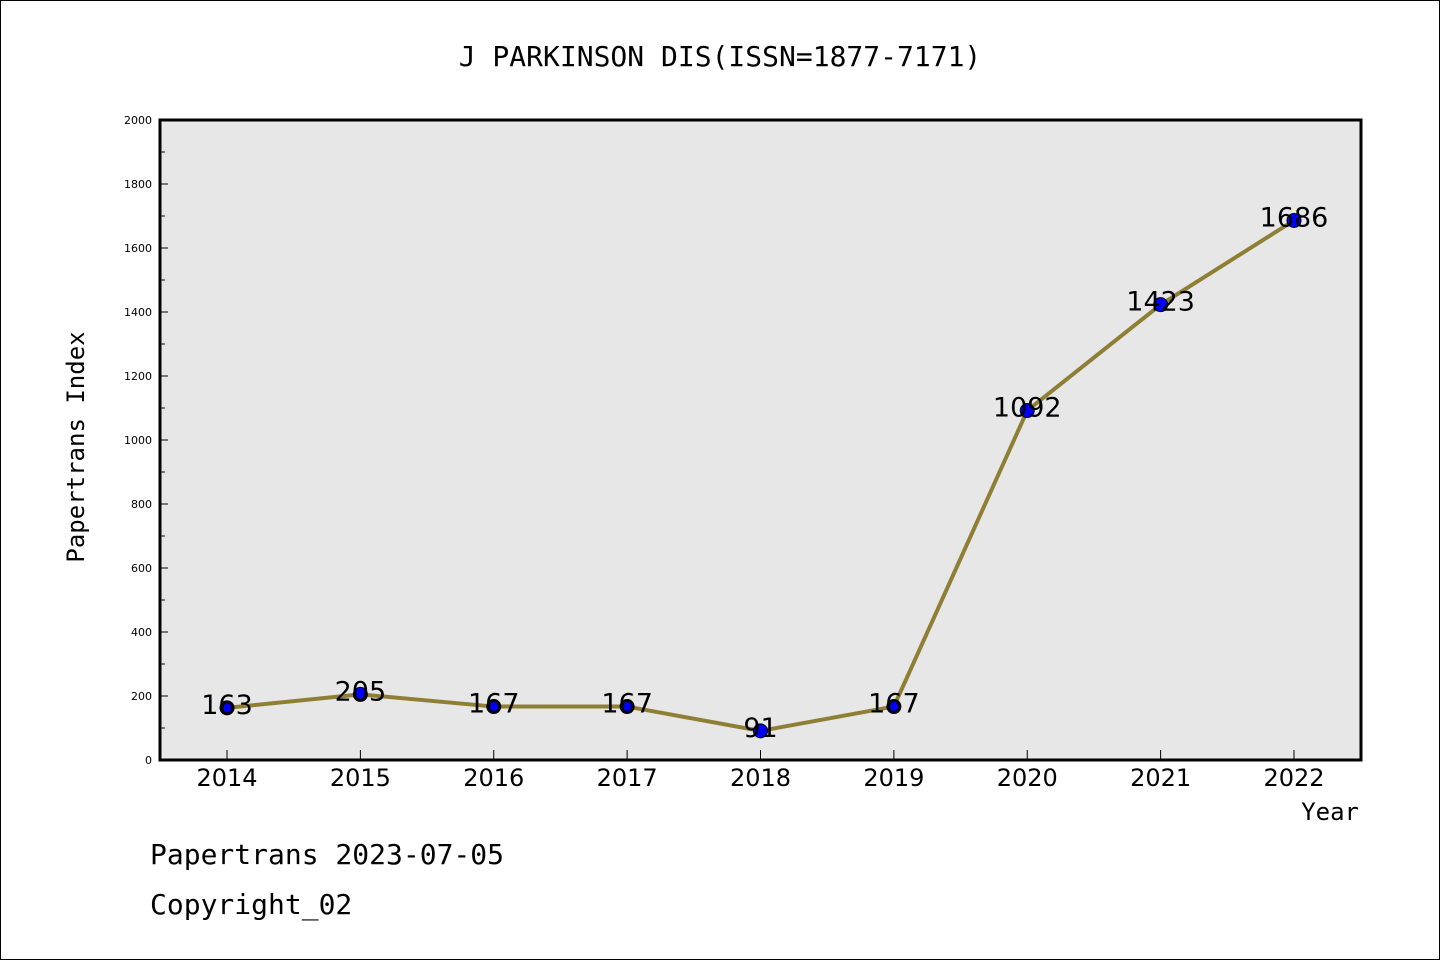  What do you see at coordinates (138, 440) in the screenshot?
I see `y-tick-label: 1000` at bounding box center [138, 440].